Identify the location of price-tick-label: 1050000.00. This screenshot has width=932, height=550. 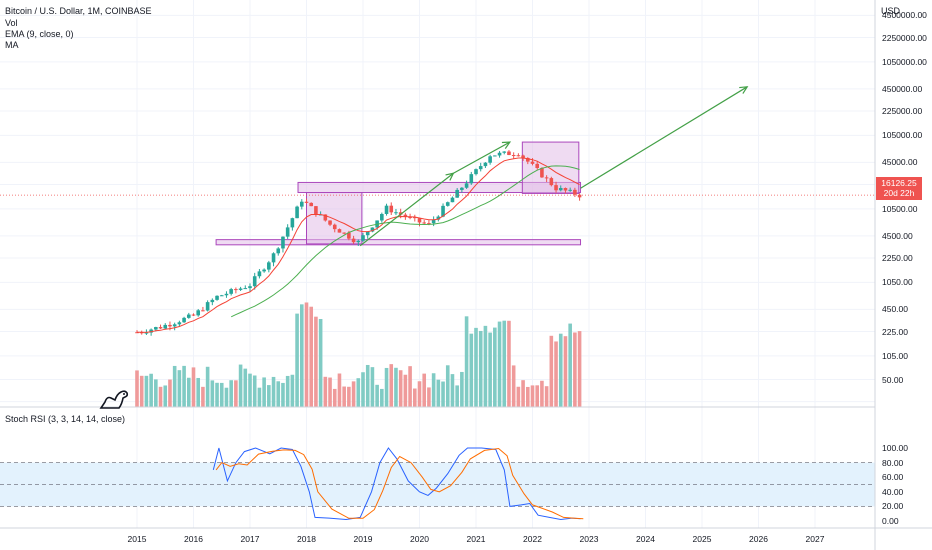
(904, 61).